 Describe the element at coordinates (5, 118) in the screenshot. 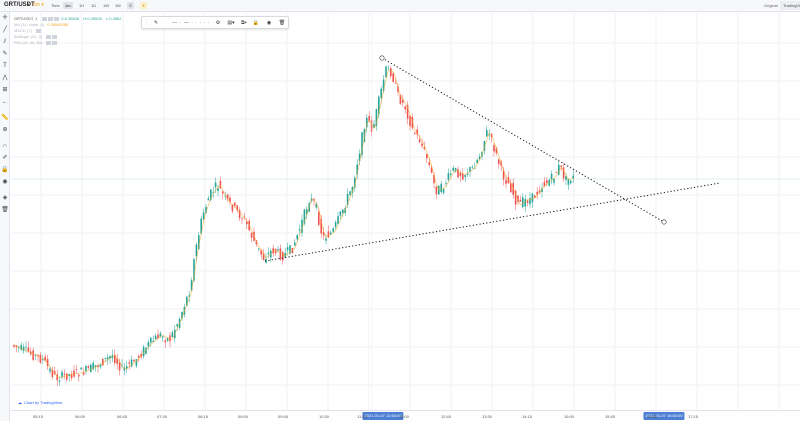

I see `ruler-icon: 📏` at that location.